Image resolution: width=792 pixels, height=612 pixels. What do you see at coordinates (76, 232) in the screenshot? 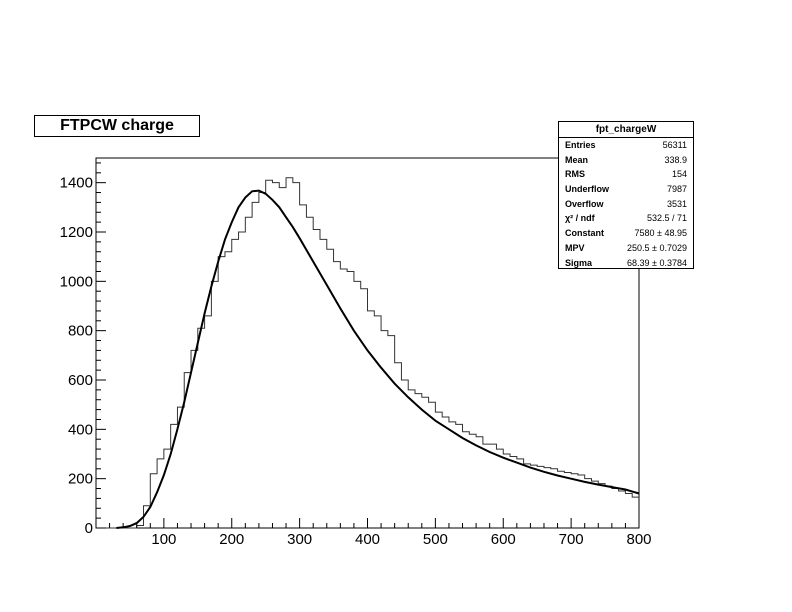
I see `y-tick-label: 1200` at bounding box center [76, 232].